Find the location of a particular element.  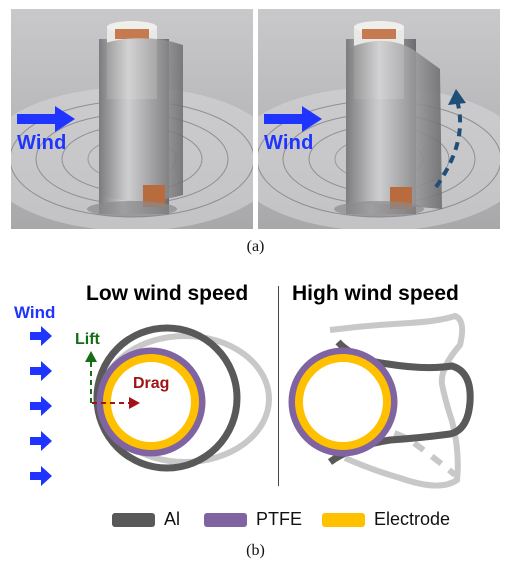

lift-label: Lift is located at coordinates (87, 339).